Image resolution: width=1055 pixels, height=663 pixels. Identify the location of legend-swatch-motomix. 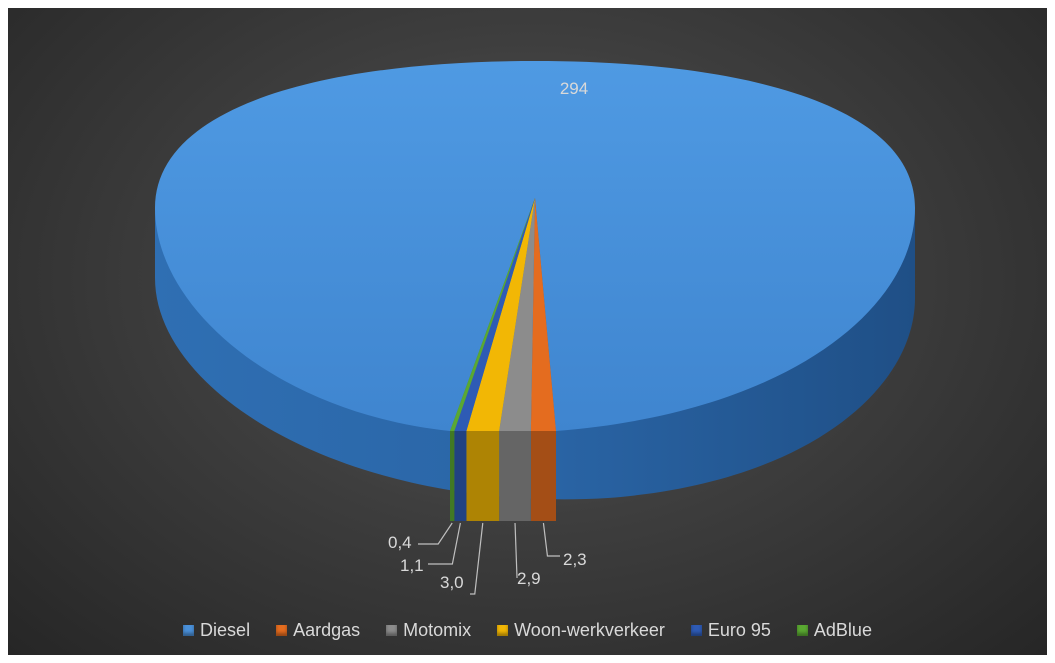
(392, 630).